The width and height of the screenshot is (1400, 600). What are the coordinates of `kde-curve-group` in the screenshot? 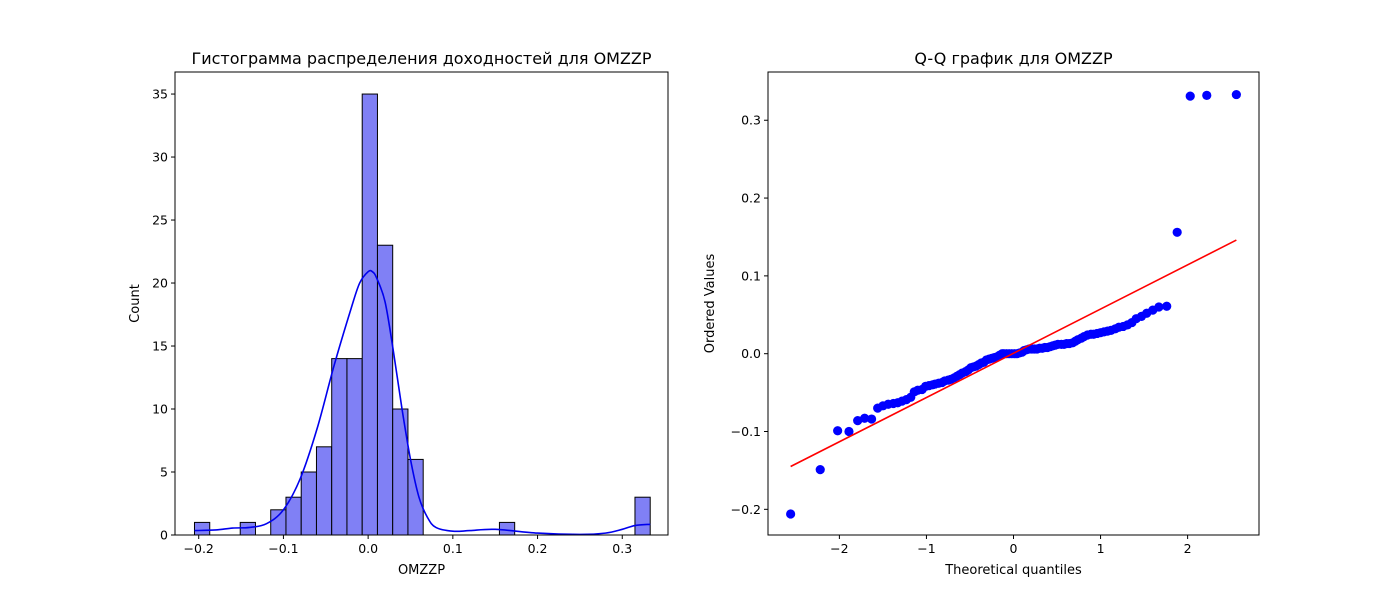 It's located at (422, 402).